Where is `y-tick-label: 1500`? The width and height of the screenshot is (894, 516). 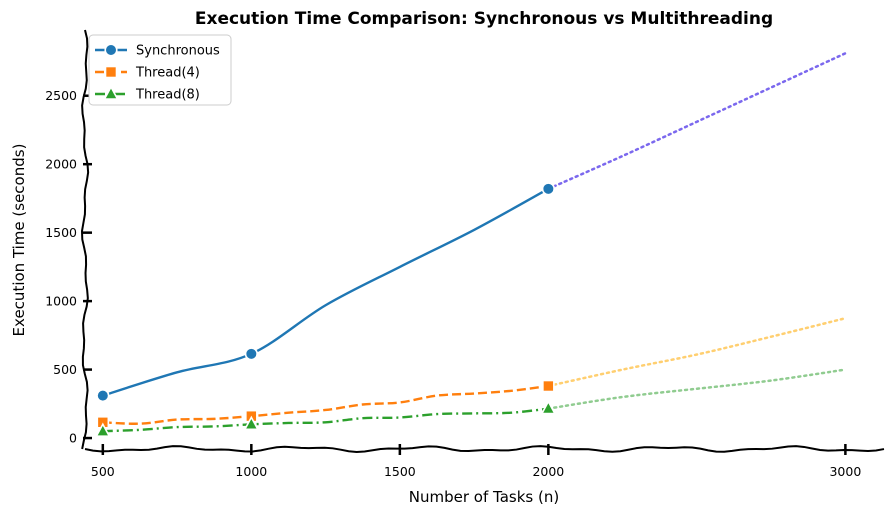
y-tick-label: 1500 is located at coordinates (61, 232).